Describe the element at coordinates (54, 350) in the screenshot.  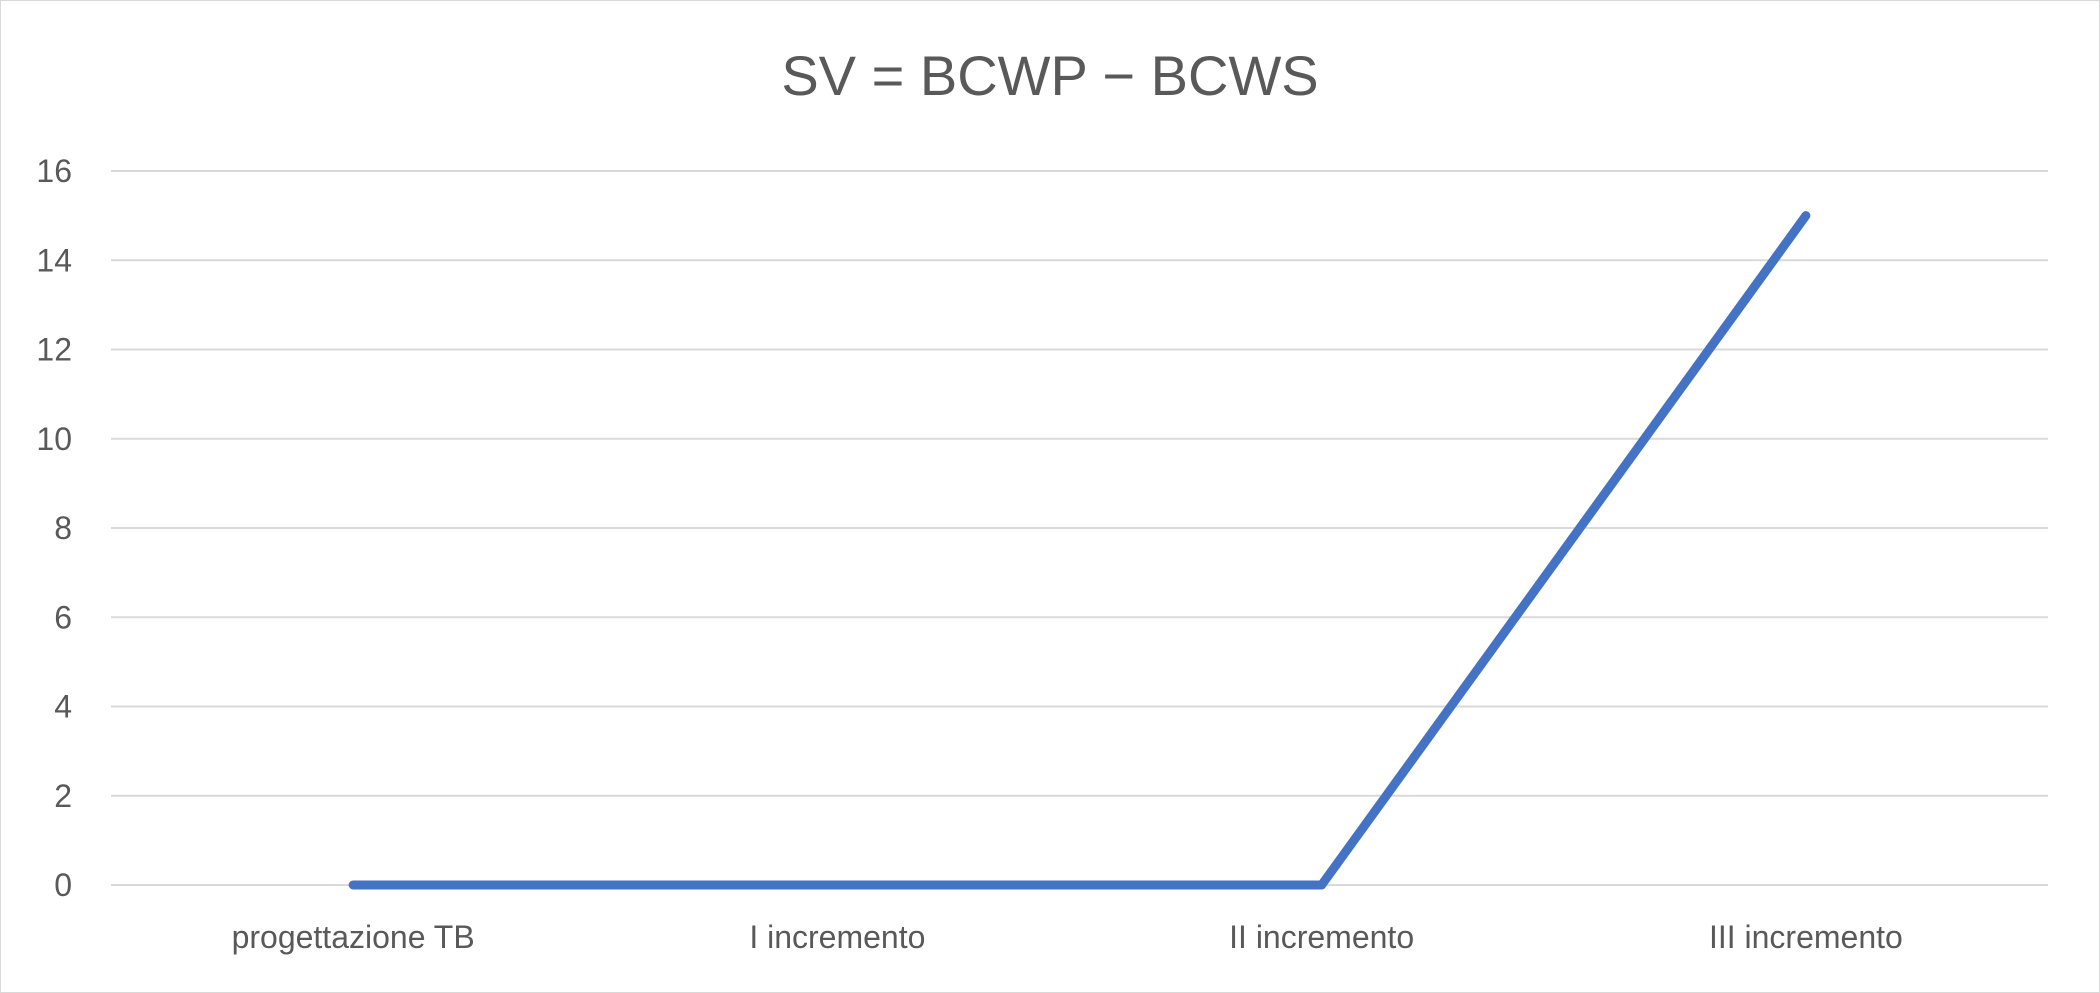
I see `y-tick-label-12: 12` at that location.